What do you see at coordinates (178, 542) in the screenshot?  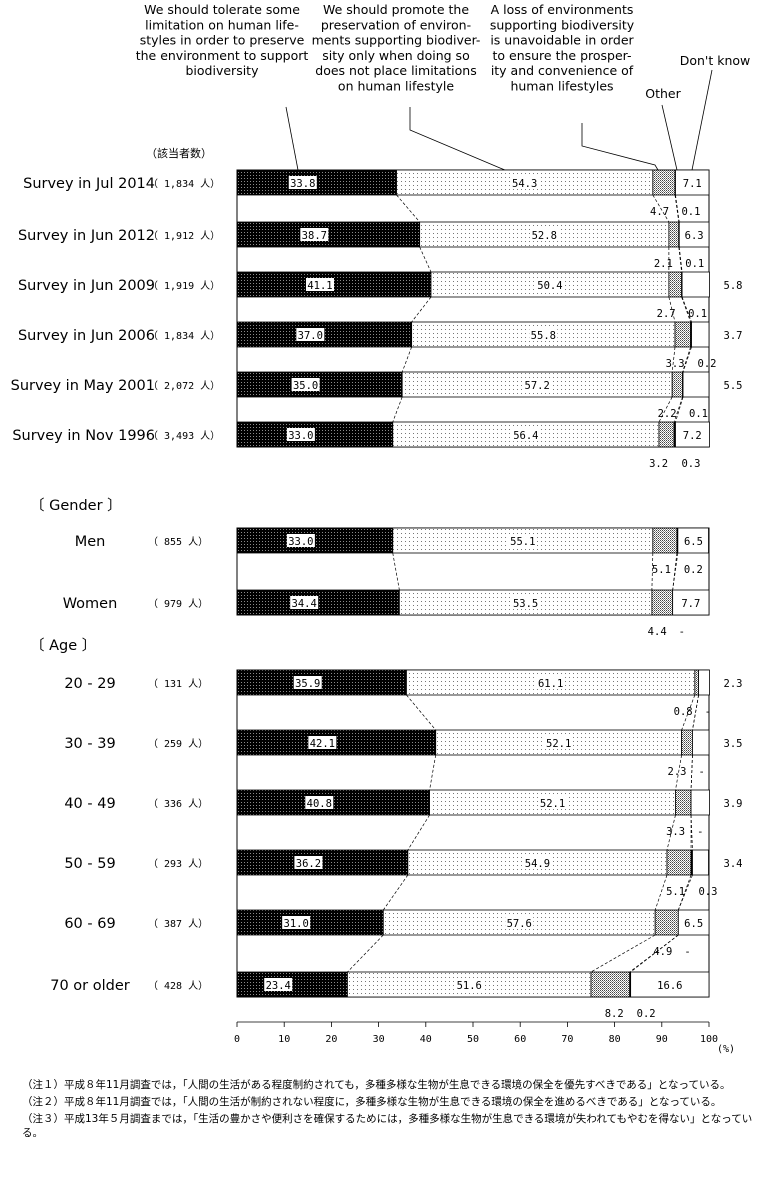 I see `respondent-count: （ 855 人）` at bounding box center [178, 542].